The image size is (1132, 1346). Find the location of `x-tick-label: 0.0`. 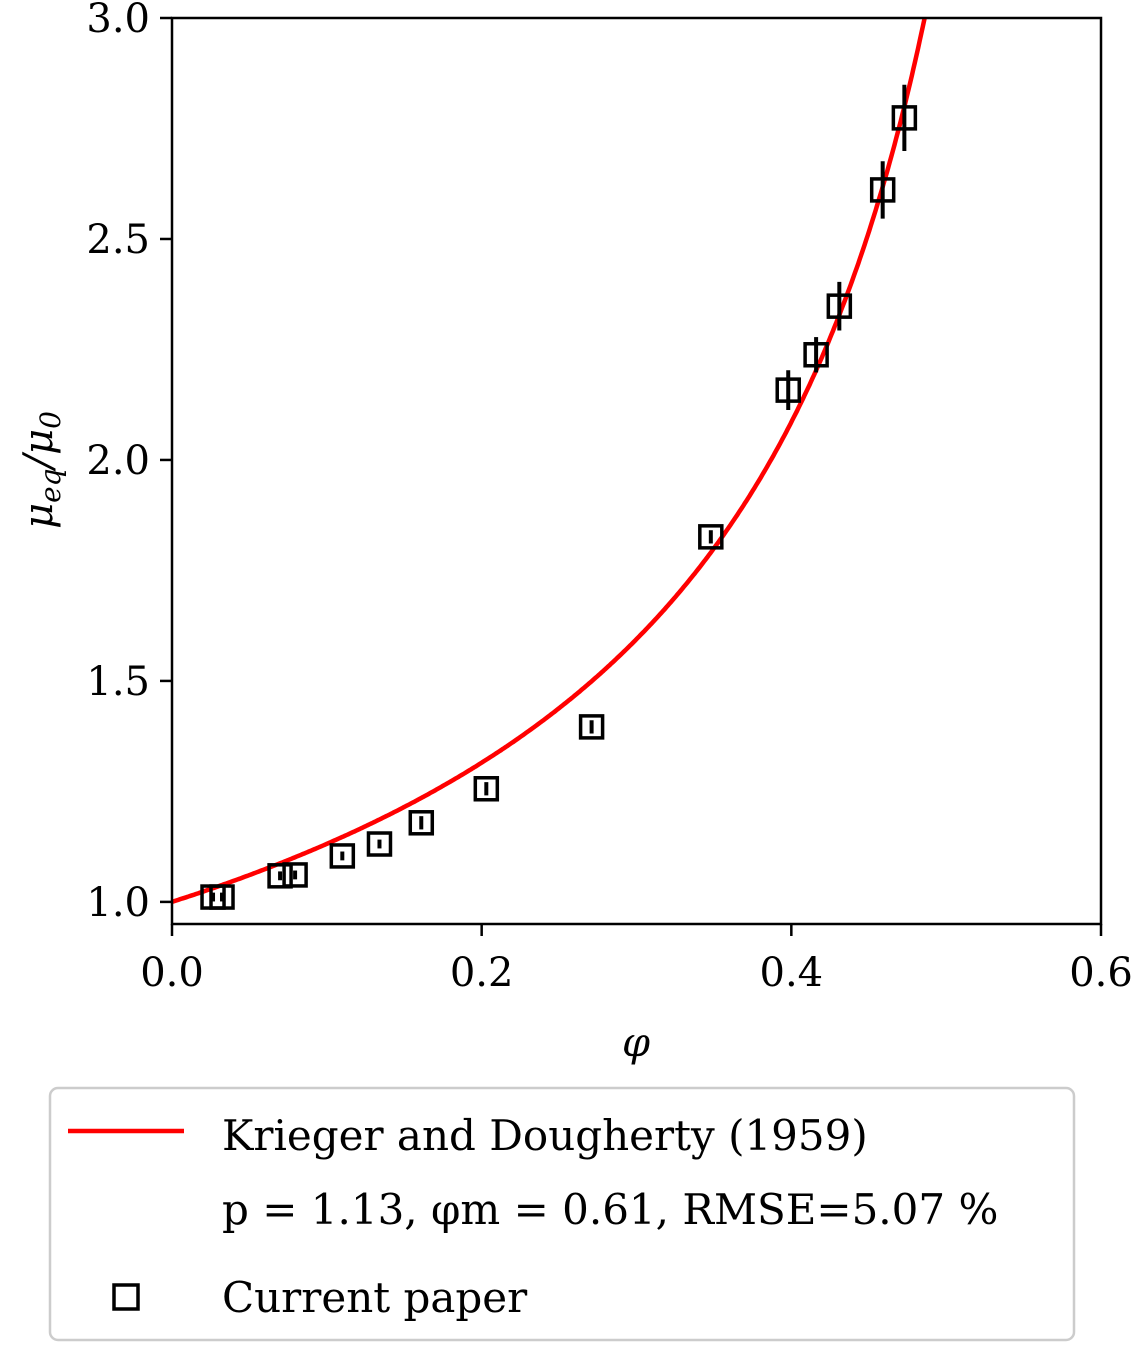

x-tick-label: 0.0 is located at coordinates (172, 973).